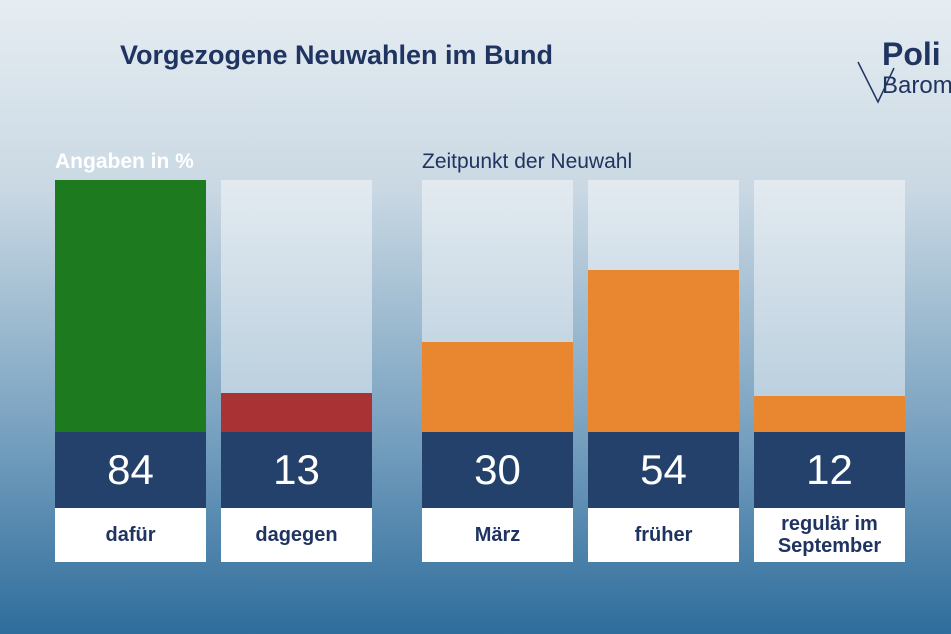 This screenshot has height=634, width=951. What do you see at coordinates (829, 535) in the screenshot?
I see `category-label: regulär im September` at bounding box center [829, 535].